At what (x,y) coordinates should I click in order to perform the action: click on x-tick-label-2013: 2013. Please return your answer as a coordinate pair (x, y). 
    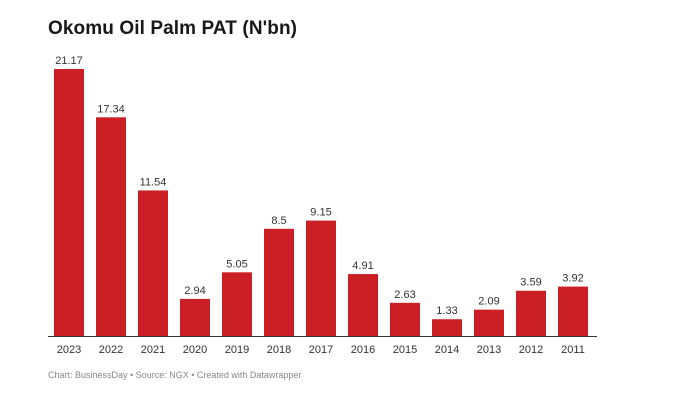
    Looking at the image, I should click on (489, 350).